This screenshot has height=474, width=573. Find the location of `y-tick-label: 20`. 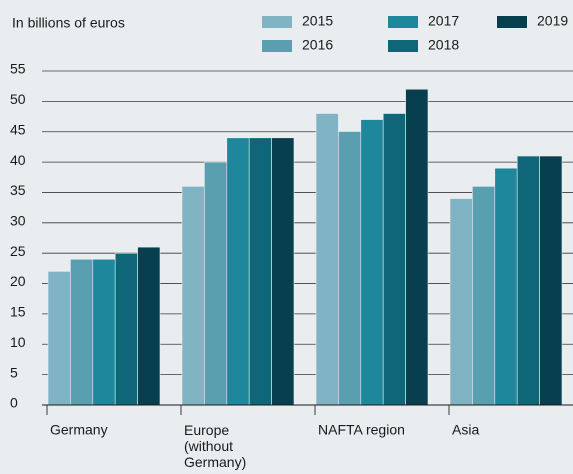

y-tick-label: 20 is located at coordinates (18, 281).